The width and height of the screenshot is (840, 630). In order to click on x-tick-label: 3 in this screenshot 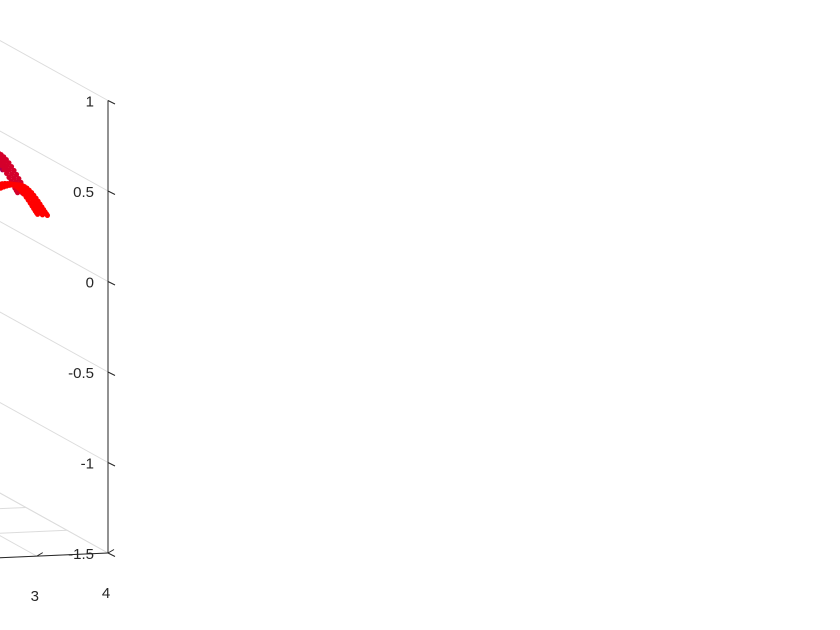, I will do `click(35, 596)`.